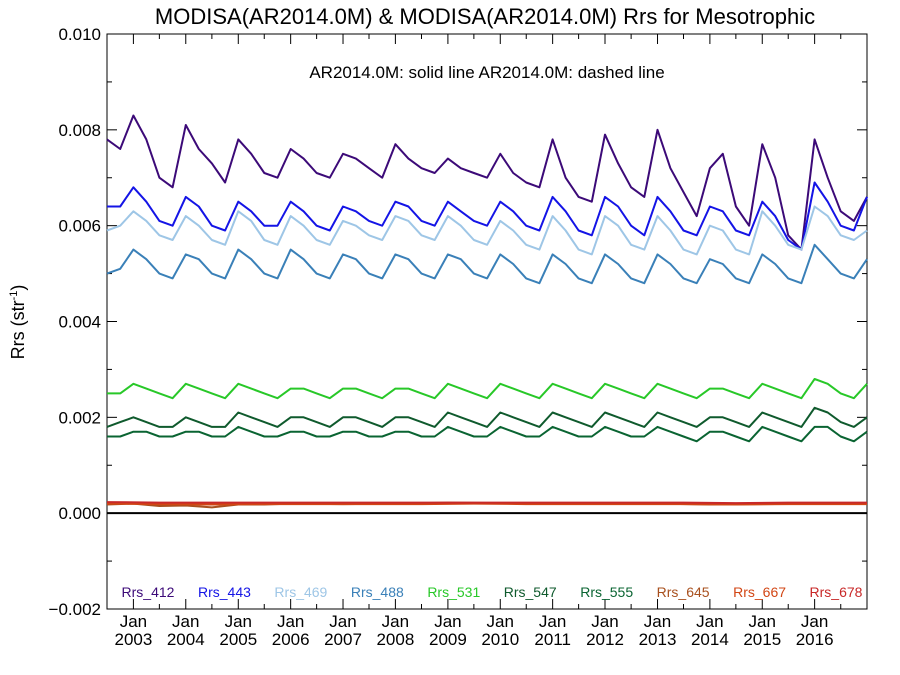 The width and height of the screenshot is (900, 675). Describe the element at coordinates (710, 639) in the screenshot. I see `x-tick-label-year: 2014` at that location.